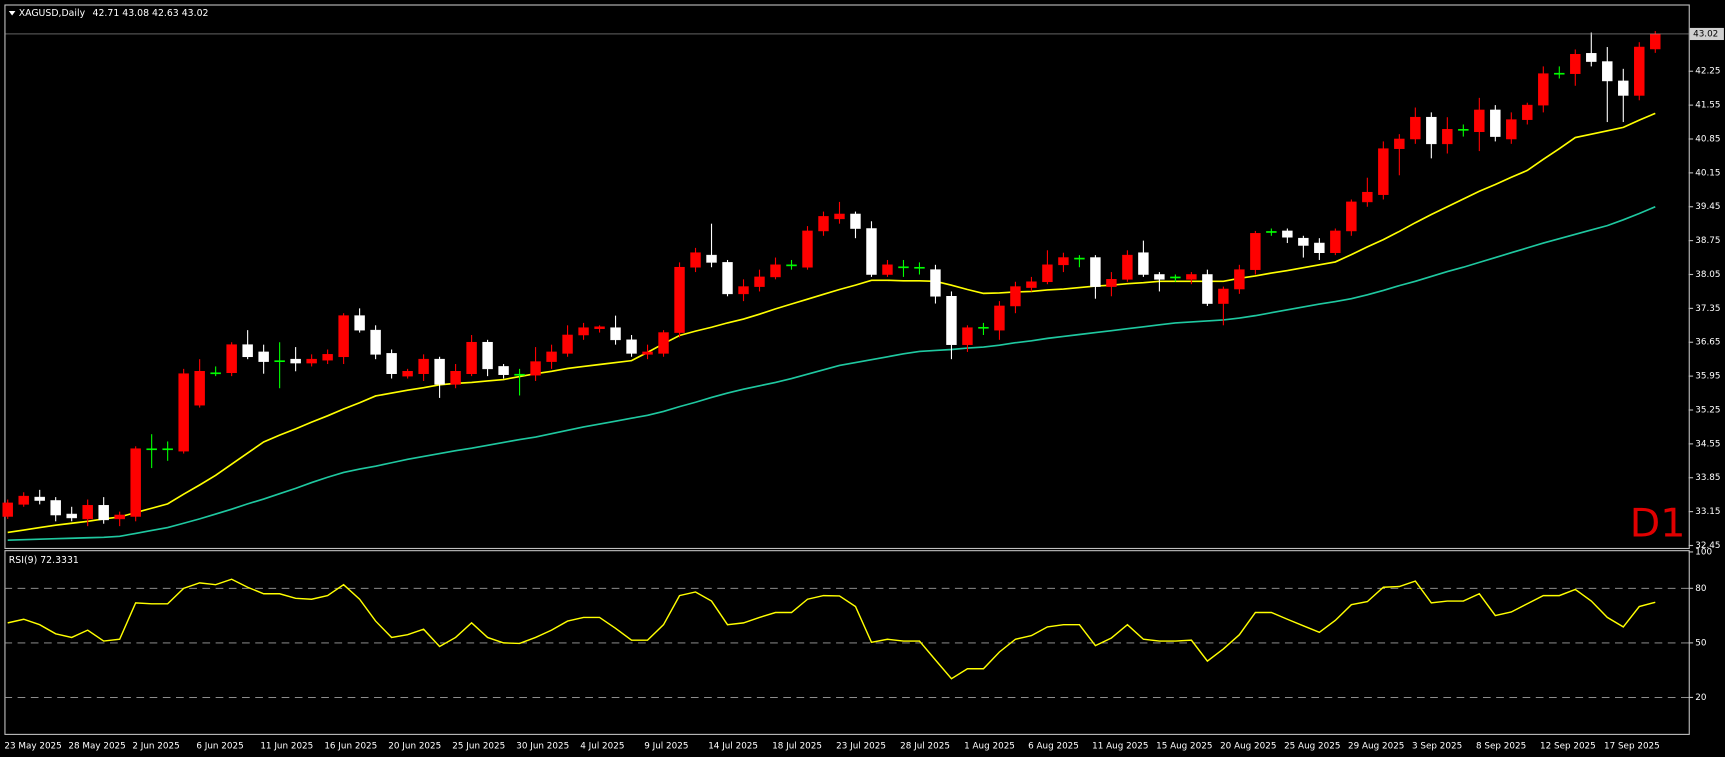 The image size is (1725, 757). Describe the element at coordinates (1707, 546) in the screenshot. I see `y-tick-label: 32.45` at that location.